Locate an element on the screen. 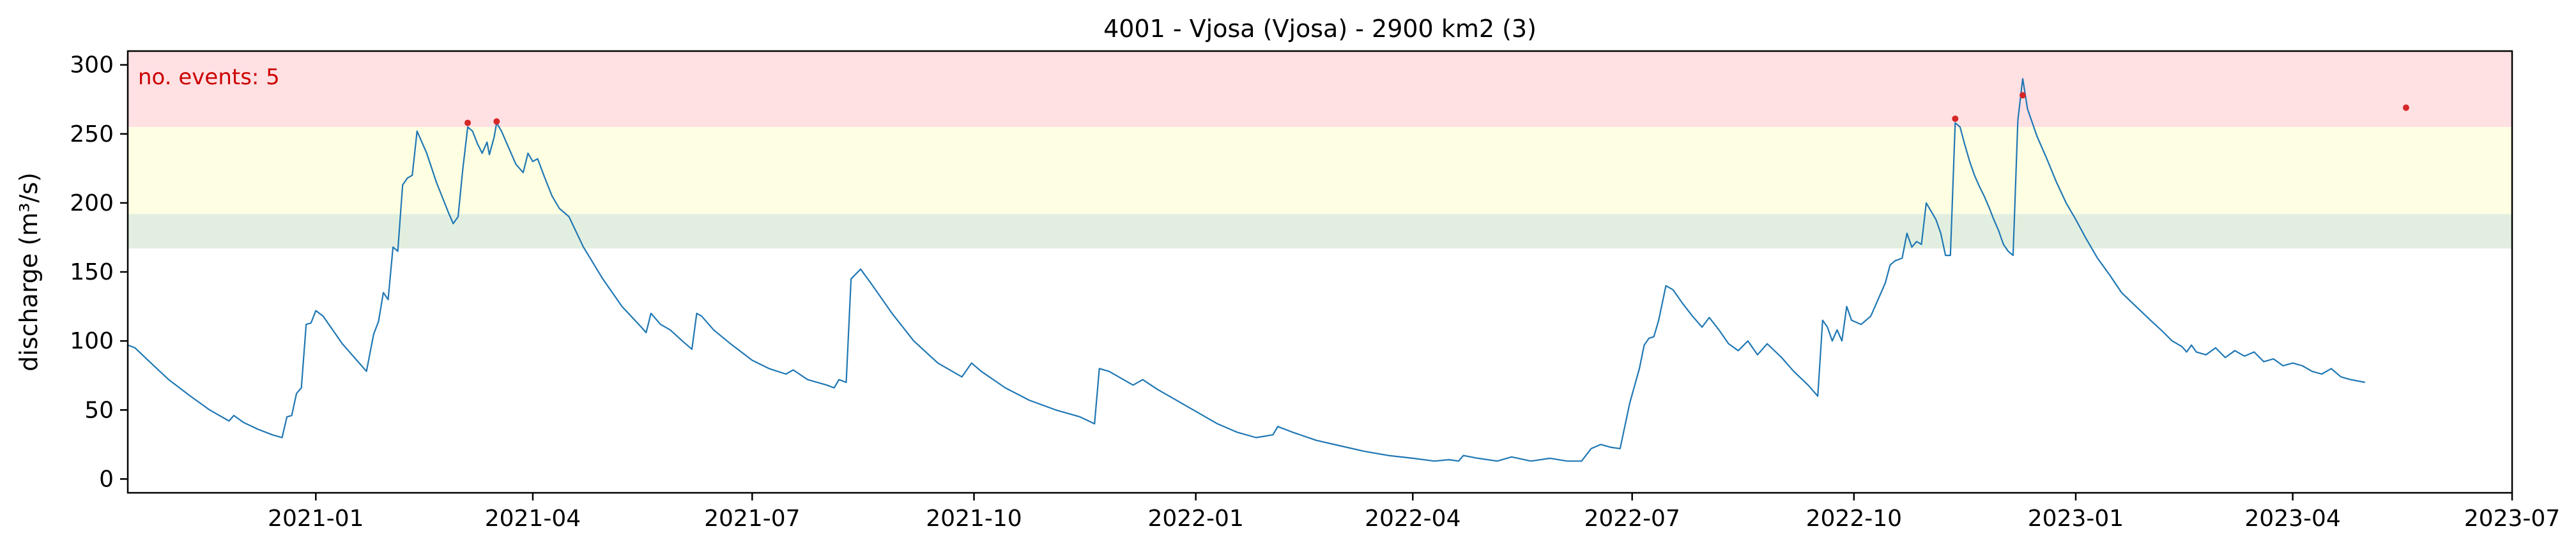 The height and width of the screenshot is (556, 2576). x-tick-label: 2021-04 is located at coordinates (533, 519).